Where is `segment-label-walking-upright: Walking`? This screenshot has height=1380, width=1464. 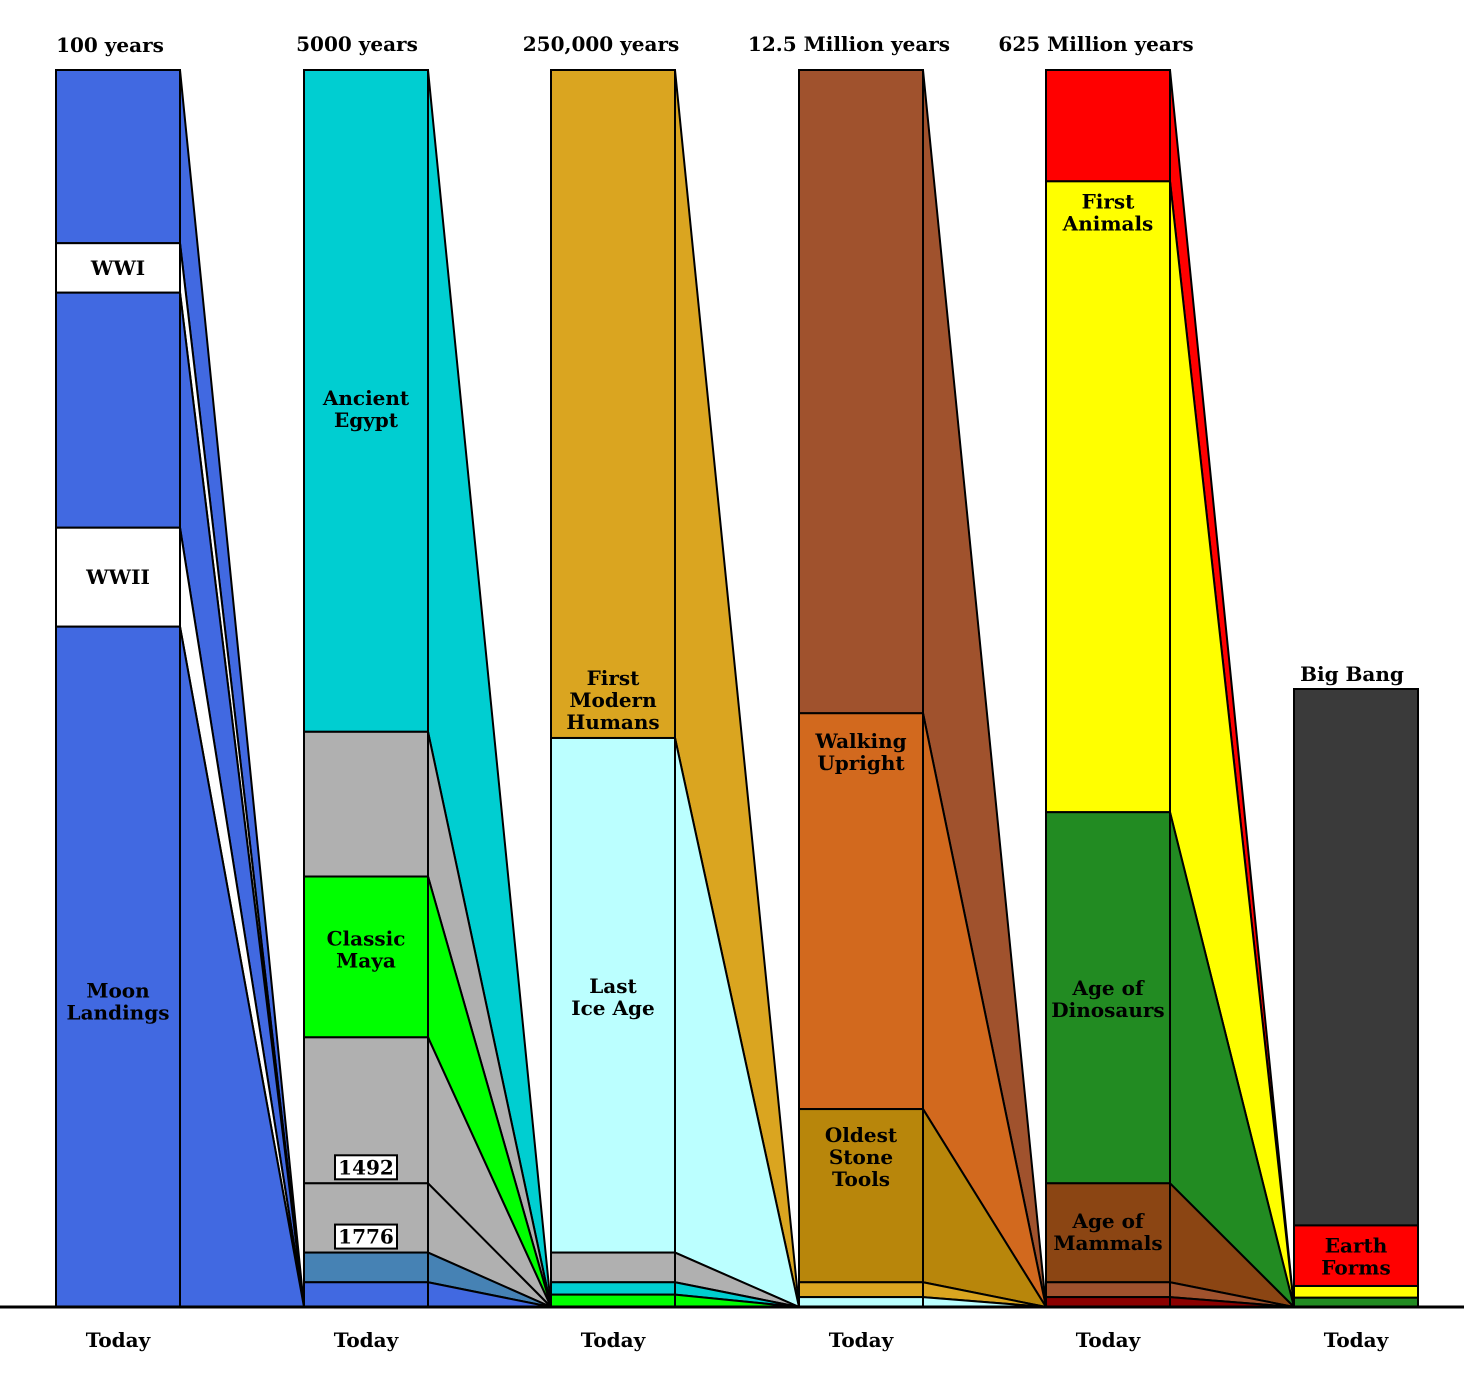
segment-label-walking-upright: Walking is located at coordinates (860, 741).